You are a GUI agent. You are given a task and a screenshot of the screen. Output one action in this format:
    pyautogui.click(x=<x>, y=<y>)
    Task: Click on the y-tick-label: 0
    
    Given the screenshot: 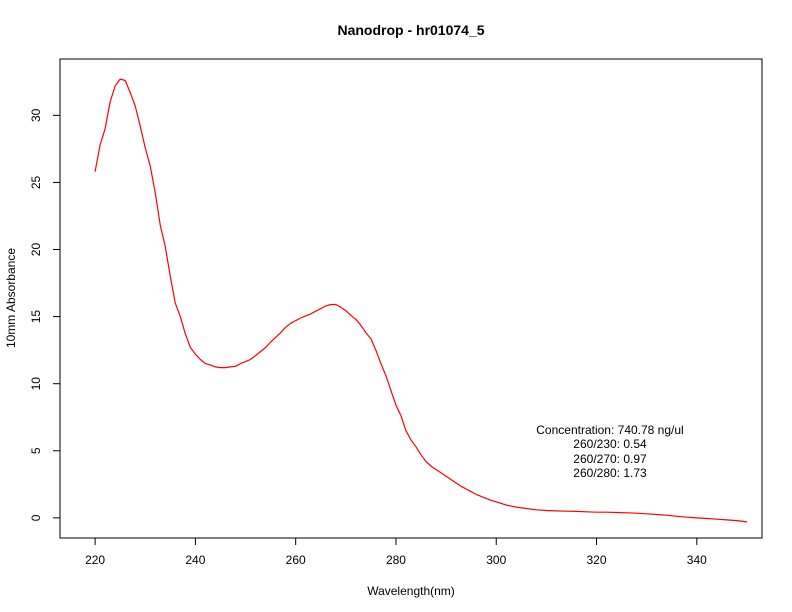 What is the action you would take?
    pyautogui.click(x=36, y=517)
    